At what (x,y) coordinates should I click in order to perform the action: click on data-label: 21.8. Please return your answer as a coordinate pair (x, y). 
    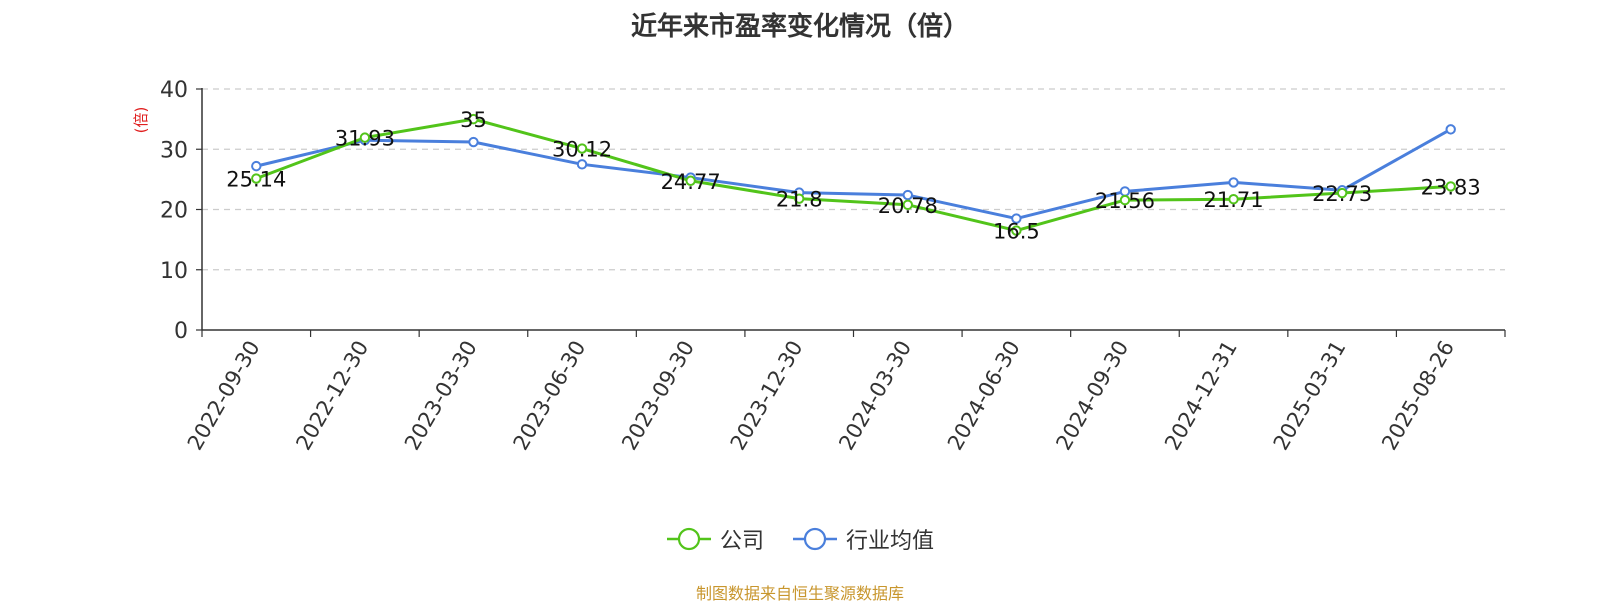
    Looking at the image, I should click on (799, 200).